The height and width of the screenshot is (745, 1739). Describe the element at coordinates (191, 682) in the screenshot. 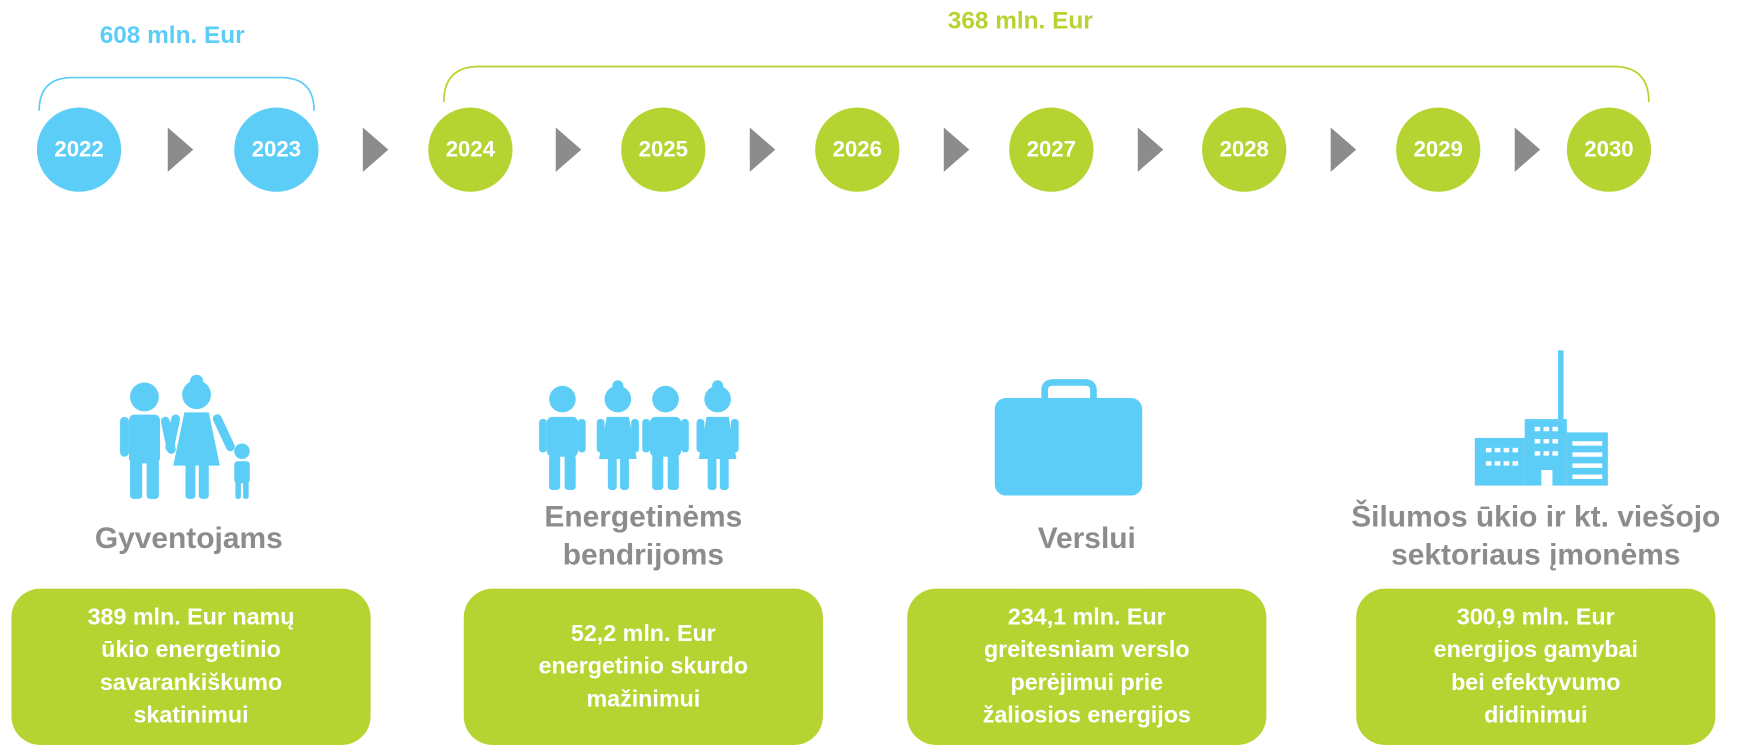

I see `category-text: savarankiškumo` at that location.